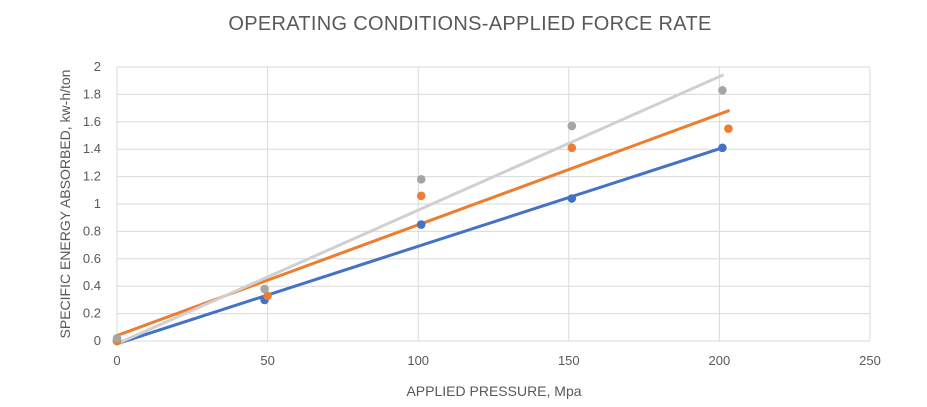  What do you see at coordinates (720, 360) in the screenshot?
I see `x-tick-label: 200` at bounding box center [720, 360].